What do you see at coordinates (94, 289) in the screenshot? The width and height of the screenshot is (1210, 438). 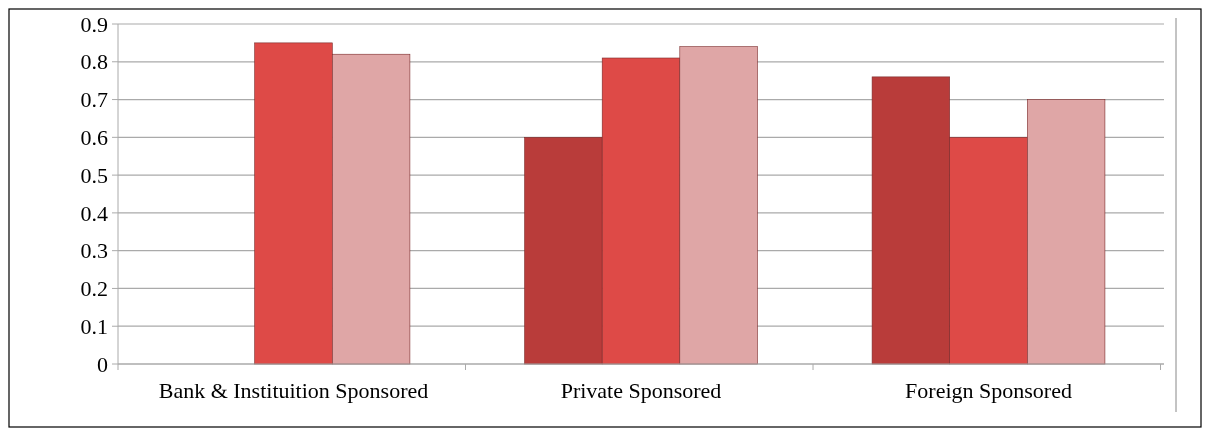 I see `y-tick-label: 0.2` at bounding box center [94, 289].